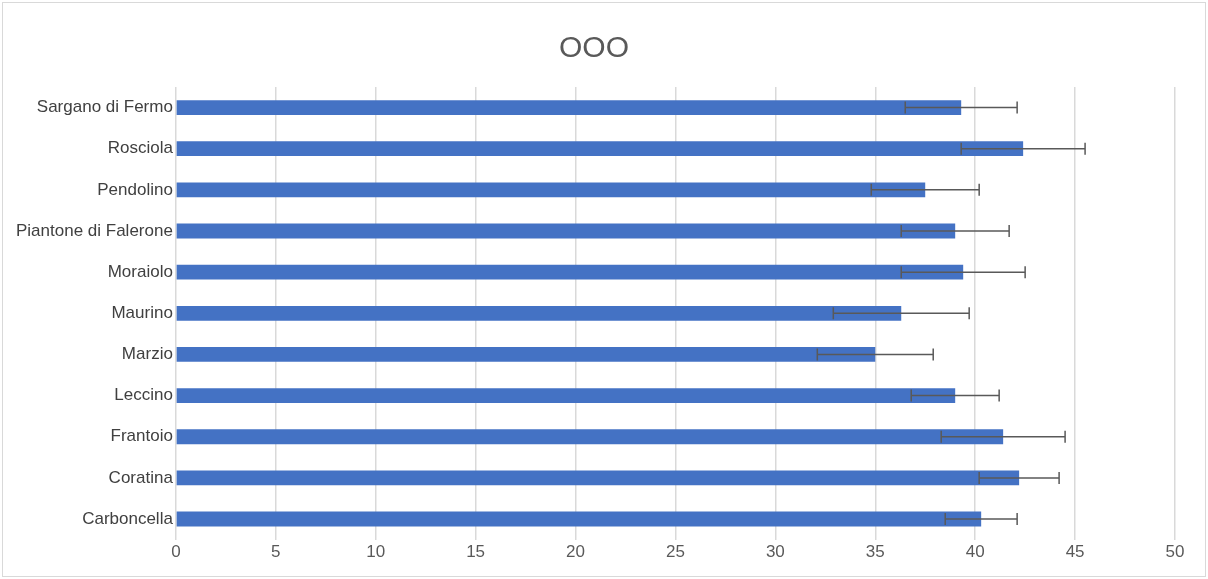  Describe the element at coordinates (104, 107) in the screenshot. I see `y-tick-label: Sargano di Fermo` at that location.